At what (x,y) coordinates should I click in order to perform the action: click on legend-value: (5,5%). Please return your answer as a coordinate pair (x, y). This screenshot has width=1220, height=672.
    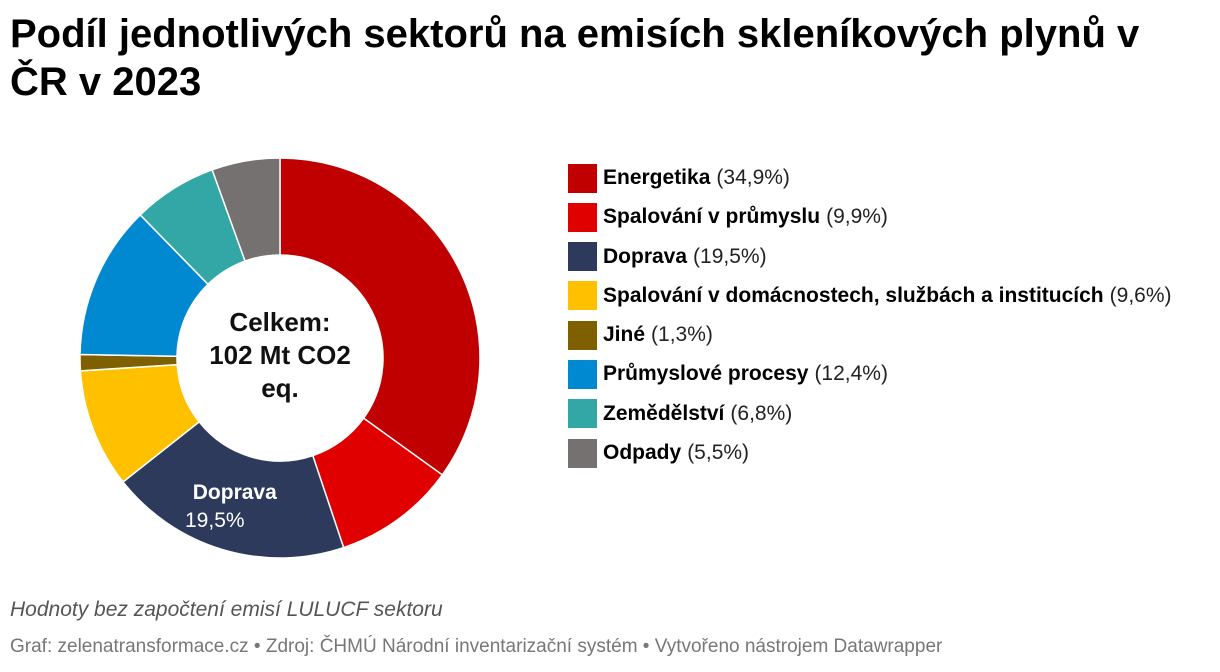
    Looking at the image, I should click on (718, 453).